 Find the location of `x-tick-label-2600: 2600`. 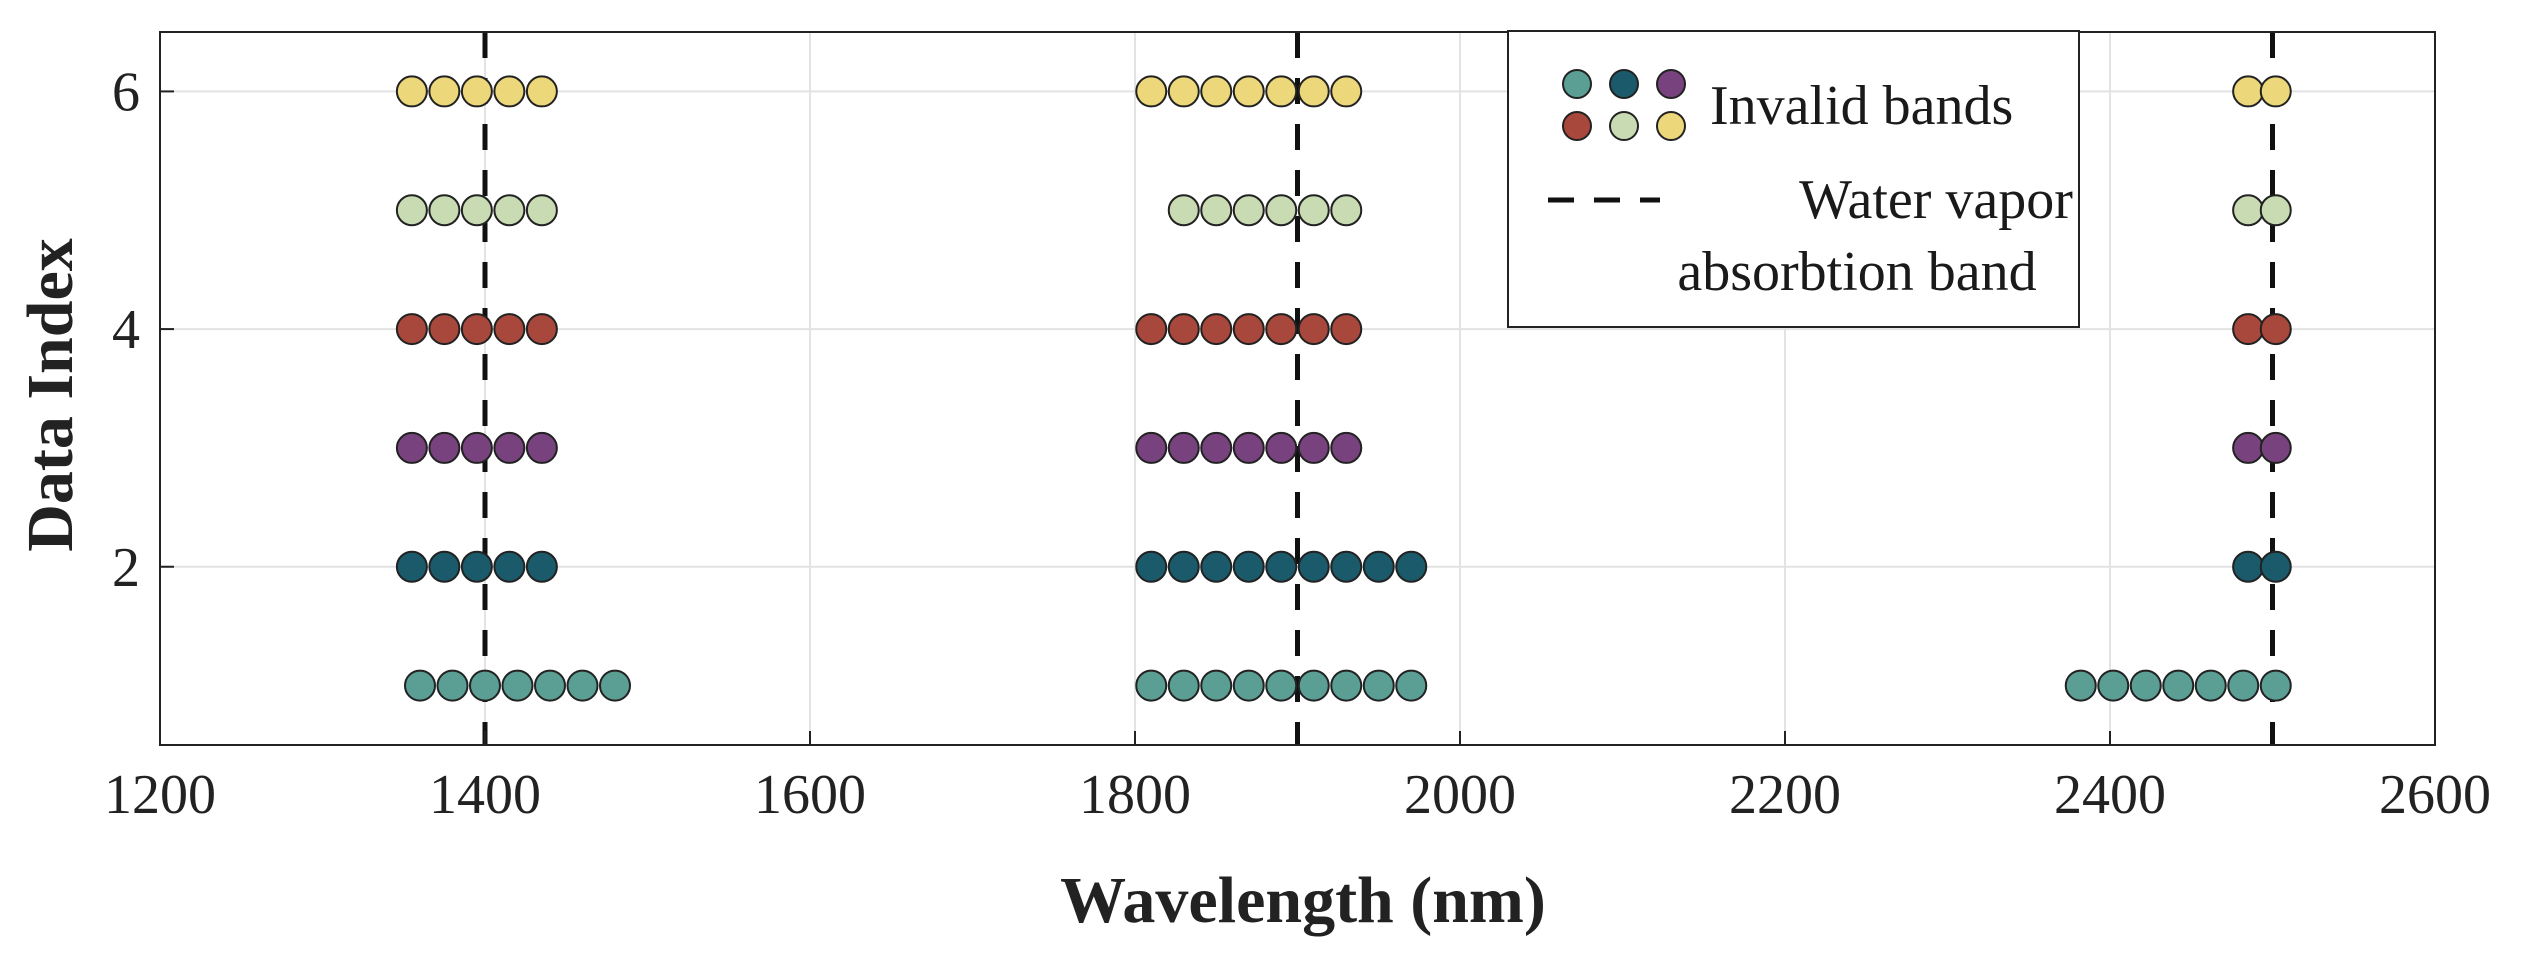

x-tick-label-2600: 2600 is located at coordinates (2435, 795).